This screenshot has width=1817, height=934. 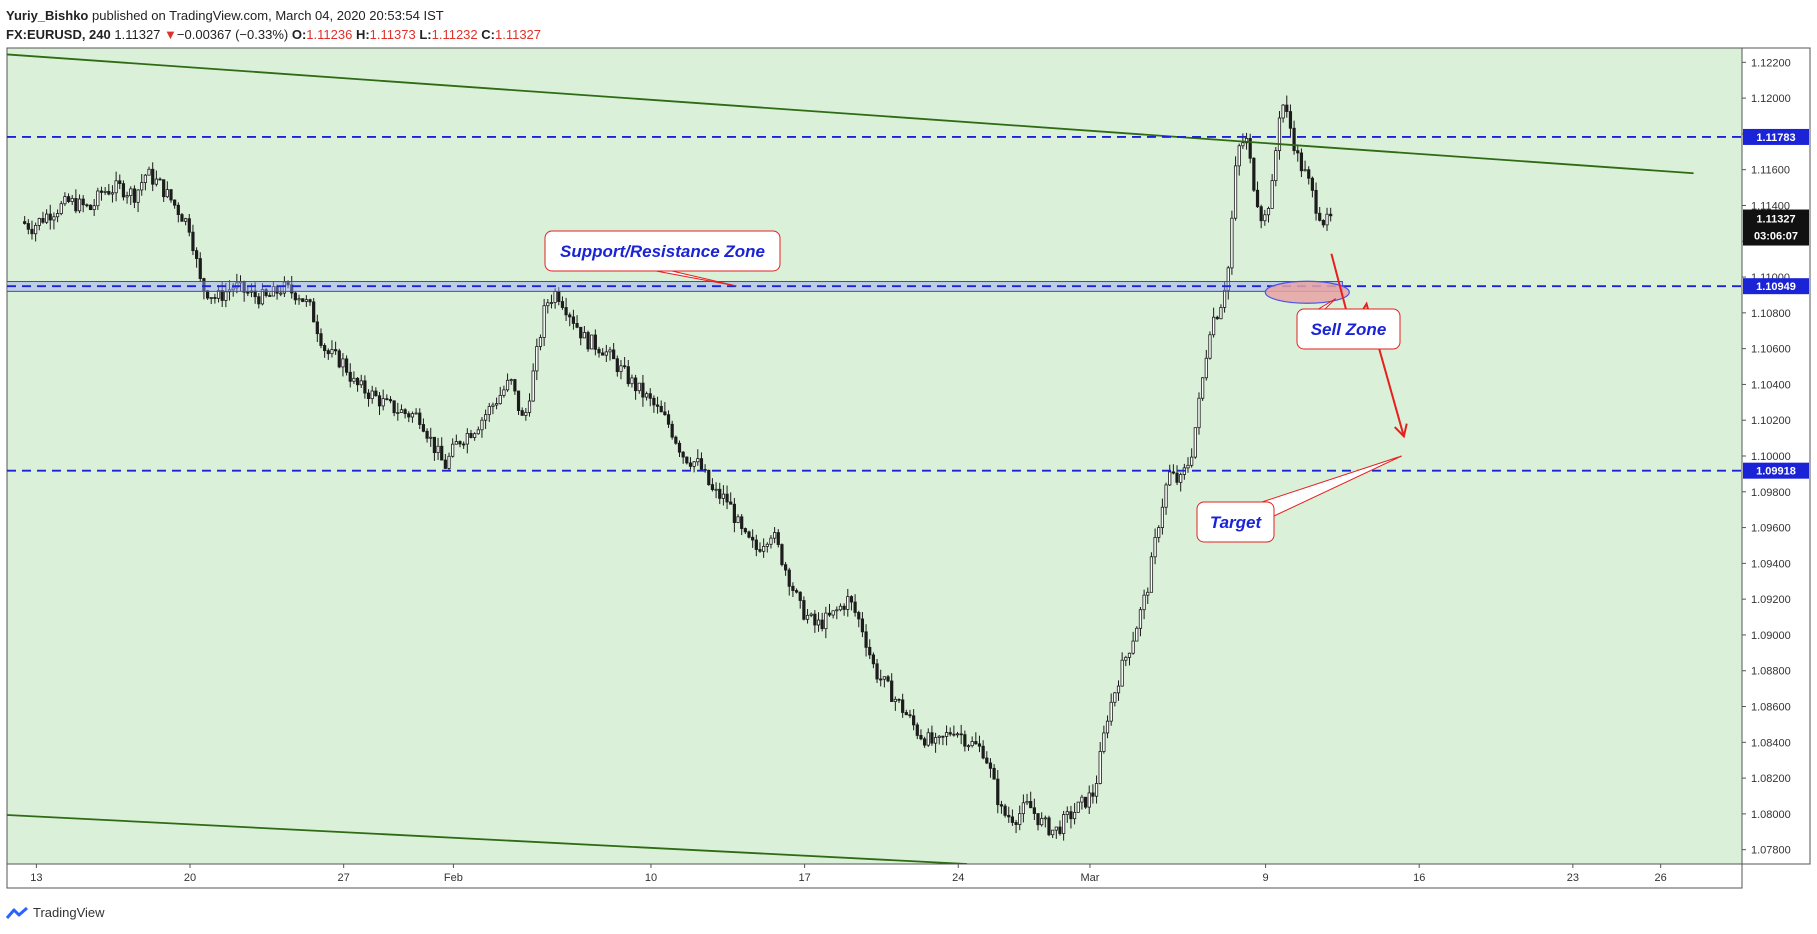 What do you see at coordinates (69, 912) in the screenshot?
I see `footer-brand: TradingView` at bounding box center [69, 912].